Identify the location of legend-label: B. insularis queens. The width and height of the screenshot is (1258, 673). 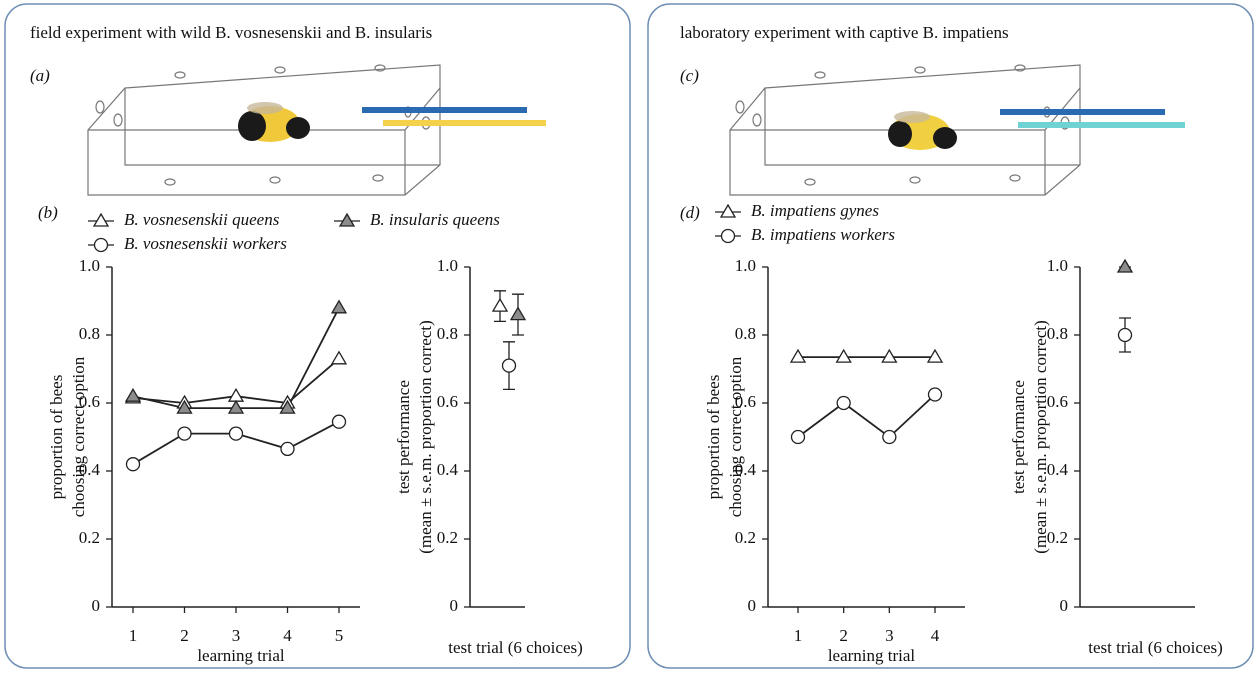
(435, 219).